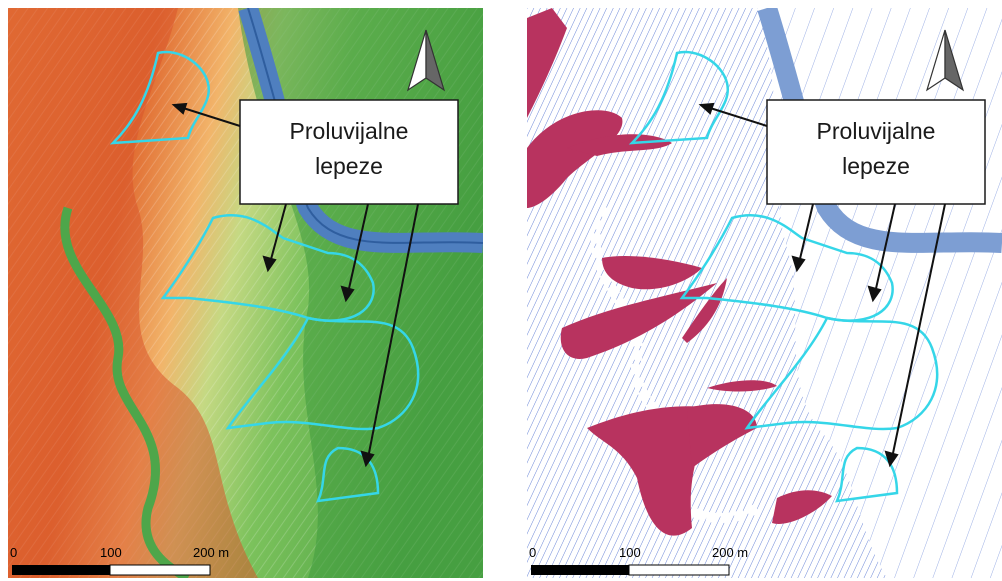 This screenshot has height=581, width=1002. I want to click on river-bank, so click(365, 126).